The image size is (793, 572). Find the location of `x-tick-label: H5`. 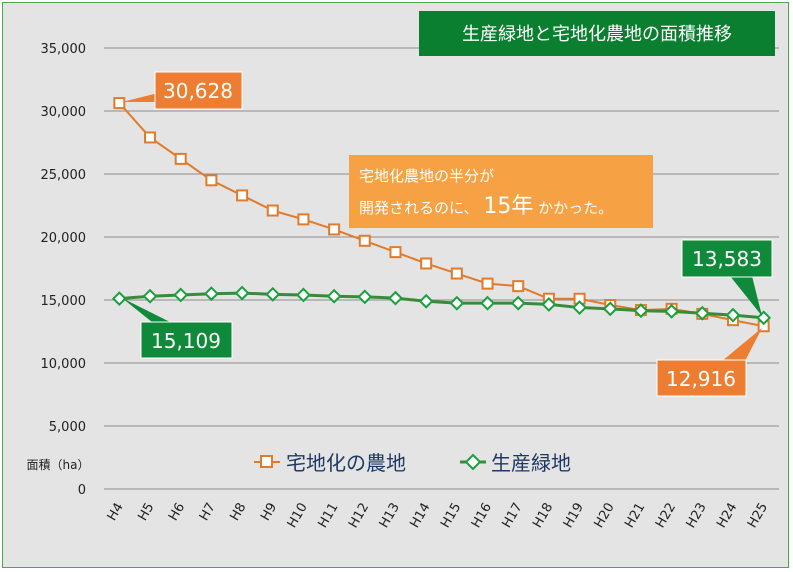

x-tick-label: H5 is located at coordinates (146, 512).